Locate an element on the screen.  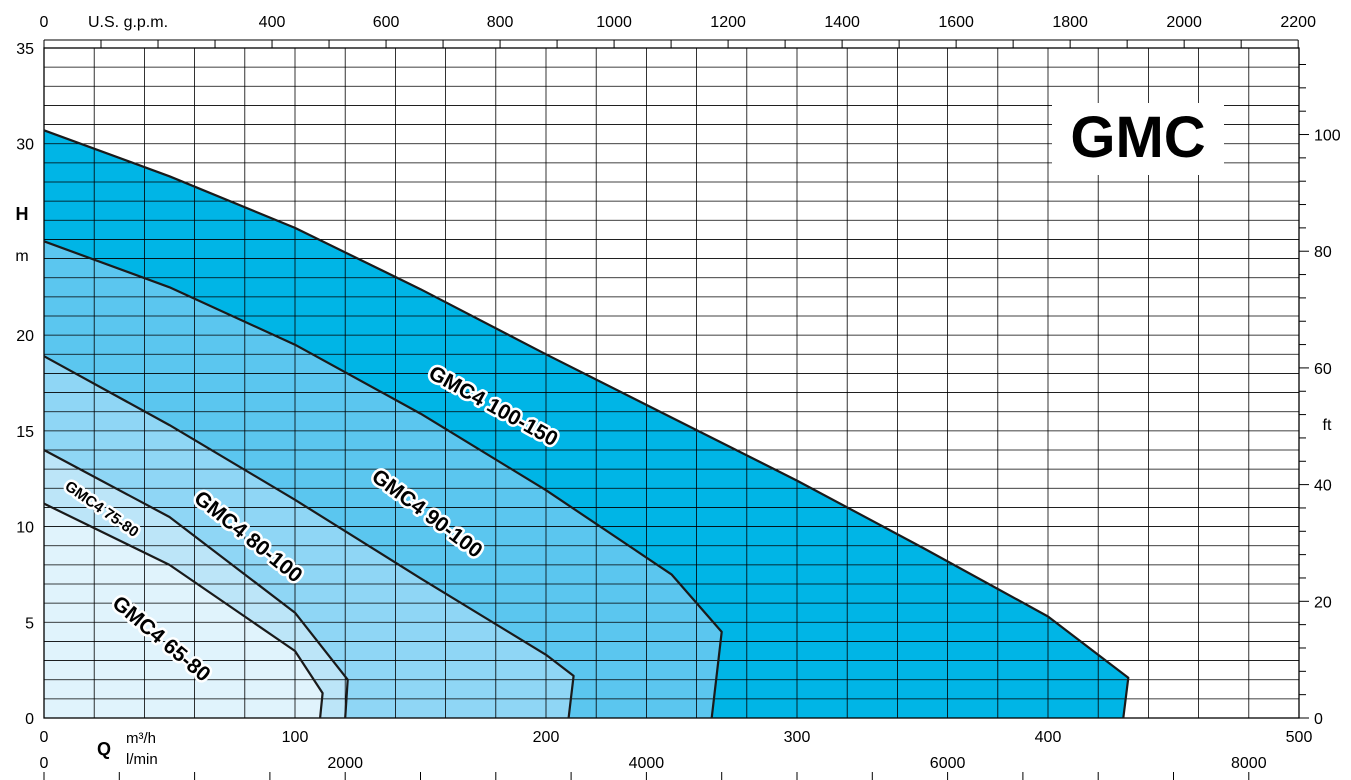
x-tick-label-lmin: 2000 is located at coordinates (345, 763).